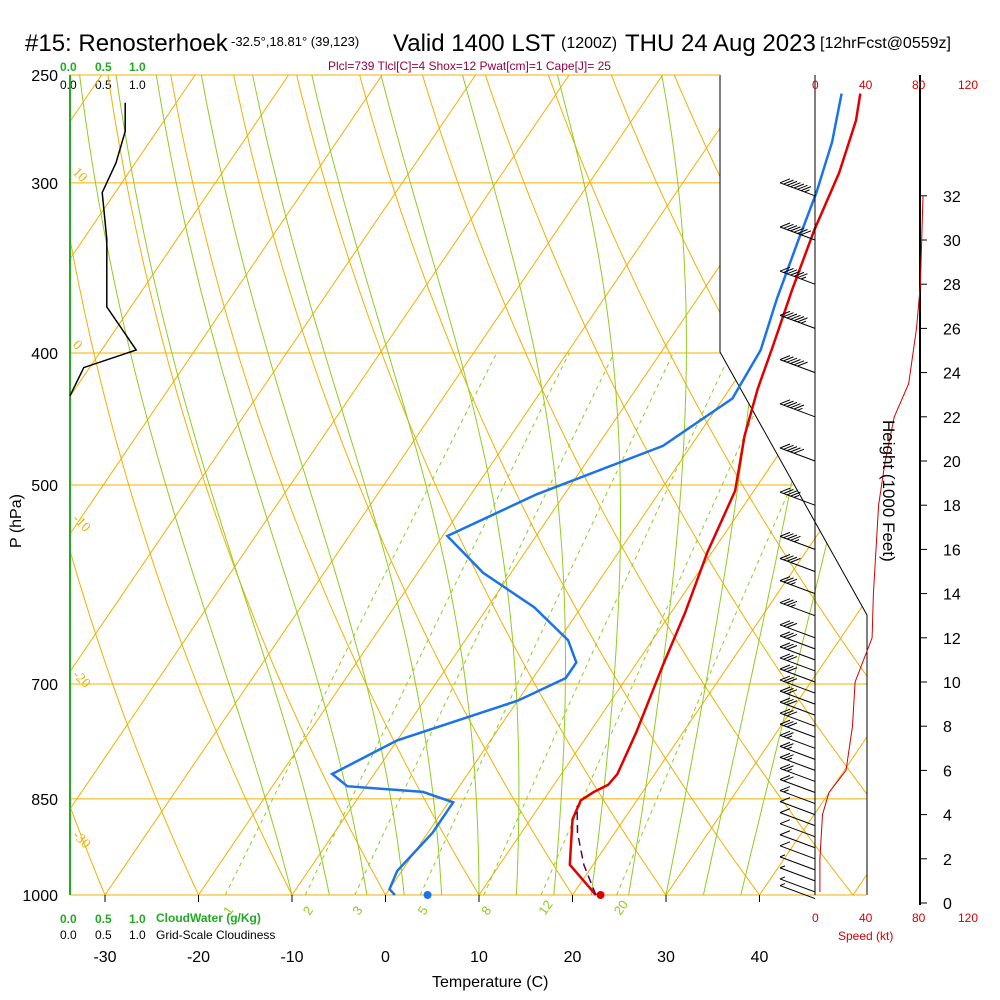 This screenshot has height=1000, width=1000. What do you see at coordinates (215, 935) in the screenshot?
I see `cloudiness-label: Grid-Scale Cloudiness` at bounding box center [215, 935].